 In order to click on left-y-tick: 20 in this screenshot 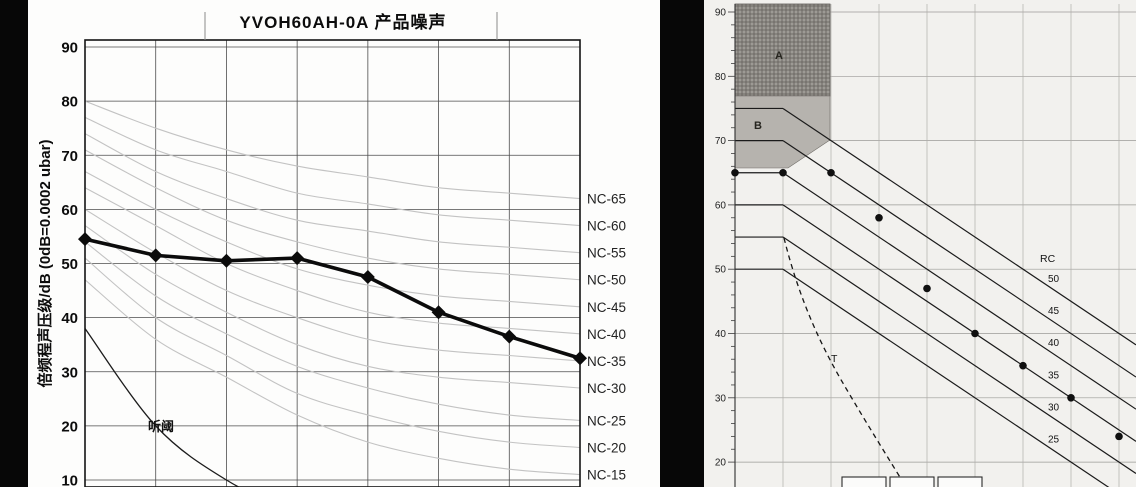, I will do `click(69, 426)`.